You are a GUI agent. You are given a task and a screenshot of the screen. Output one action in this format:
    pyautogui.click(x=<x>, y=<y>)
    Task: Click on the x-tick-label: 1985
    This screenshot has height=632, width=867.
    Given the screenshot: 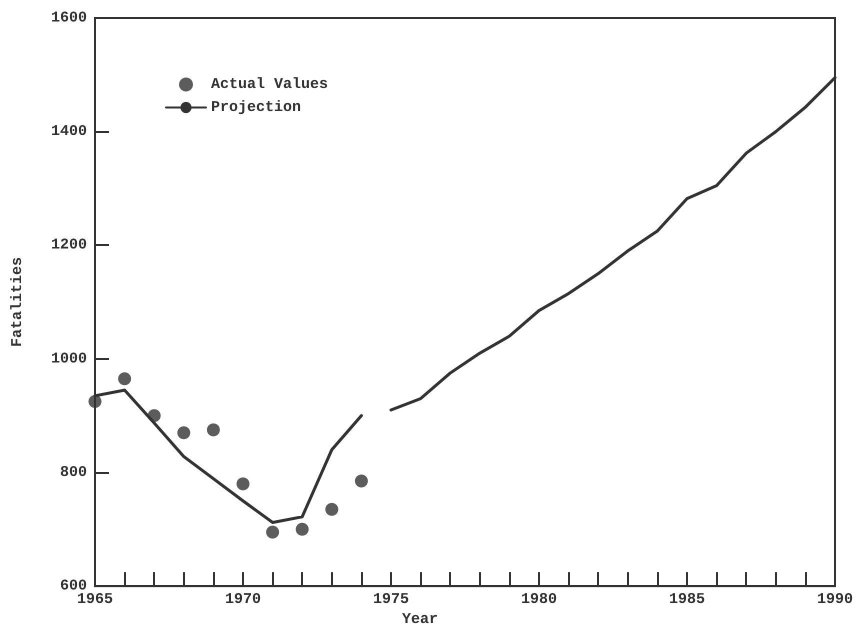 What is the action you would take?
    pyautogui.click(x=687, y=599)
    